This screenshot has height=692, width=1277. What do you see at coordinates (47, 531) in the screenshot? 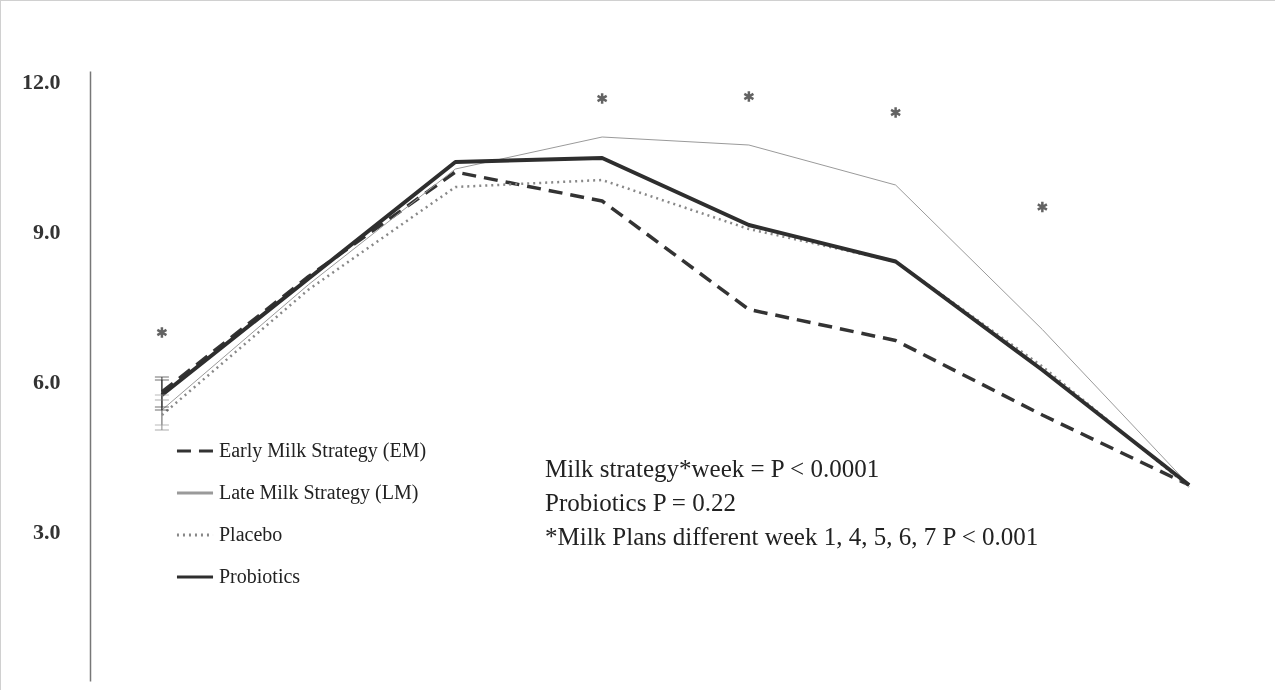
I see `y-tick-label: 3.0` at bounding box center [47, 531].